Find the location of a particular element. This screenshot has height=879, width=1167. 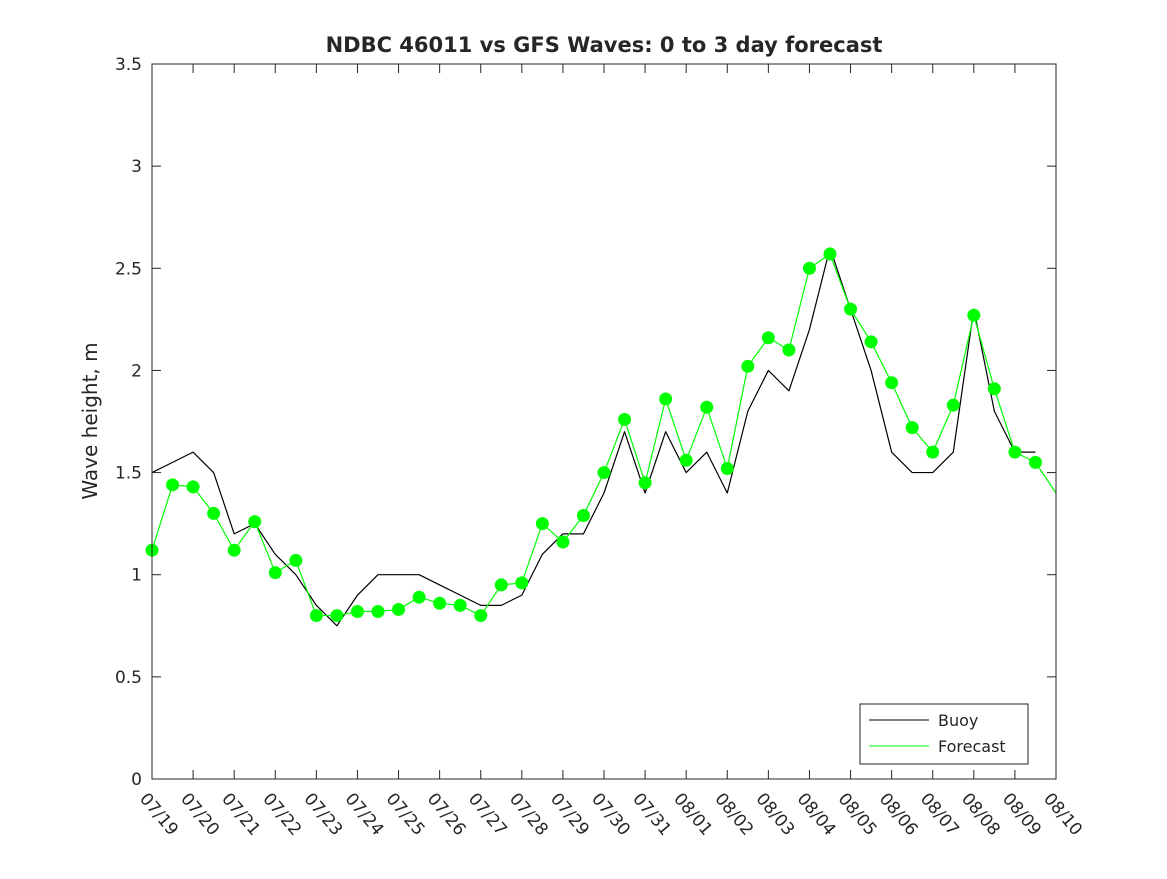

y-tick-label: 0.5 is located at coordinates (128, 678).